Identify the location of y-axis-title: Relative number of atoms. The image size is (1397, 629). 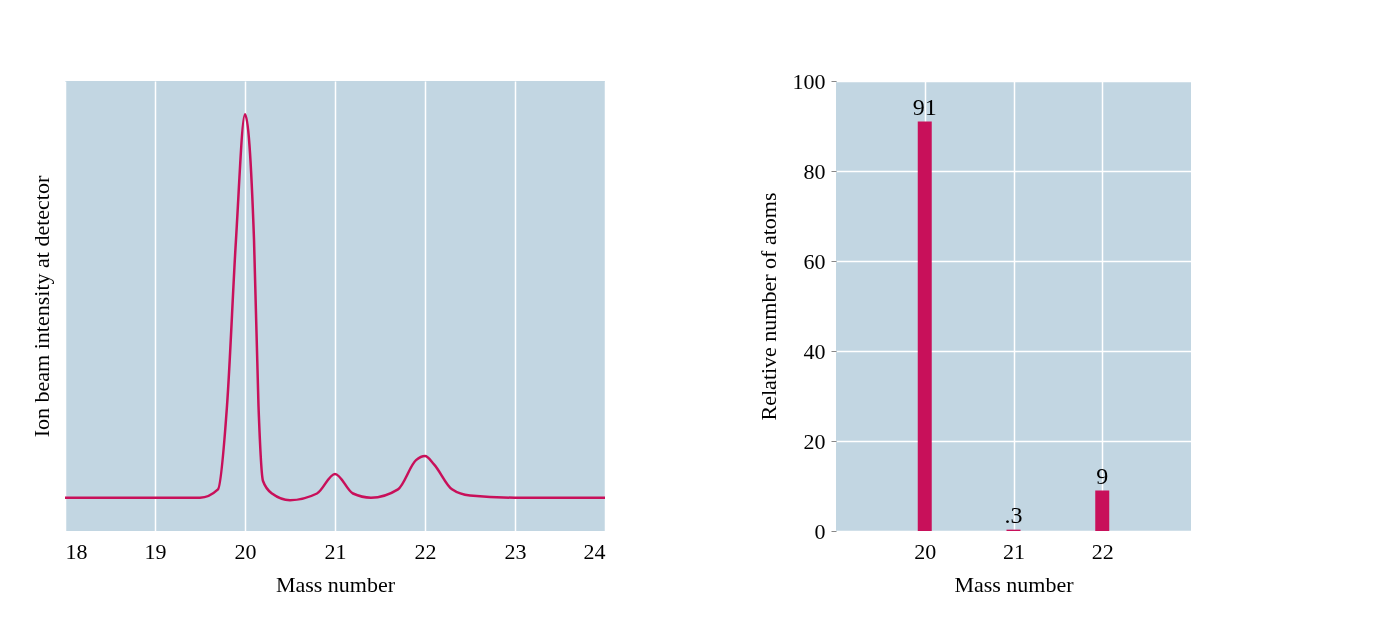
(768, 306).